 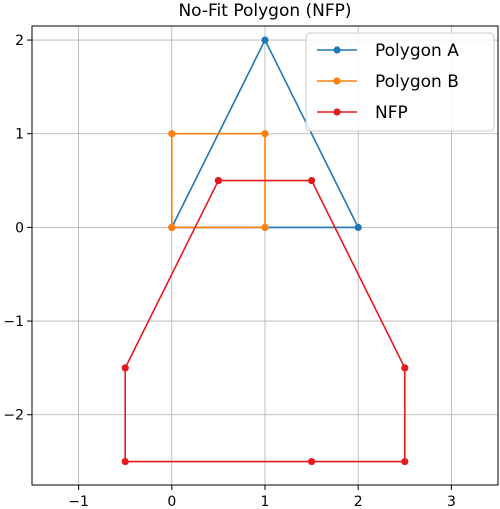 What do you see at coordinates (78, 501) in the screenshot?
I see `x-tick-label: −1` at bounding box center [78, 501].